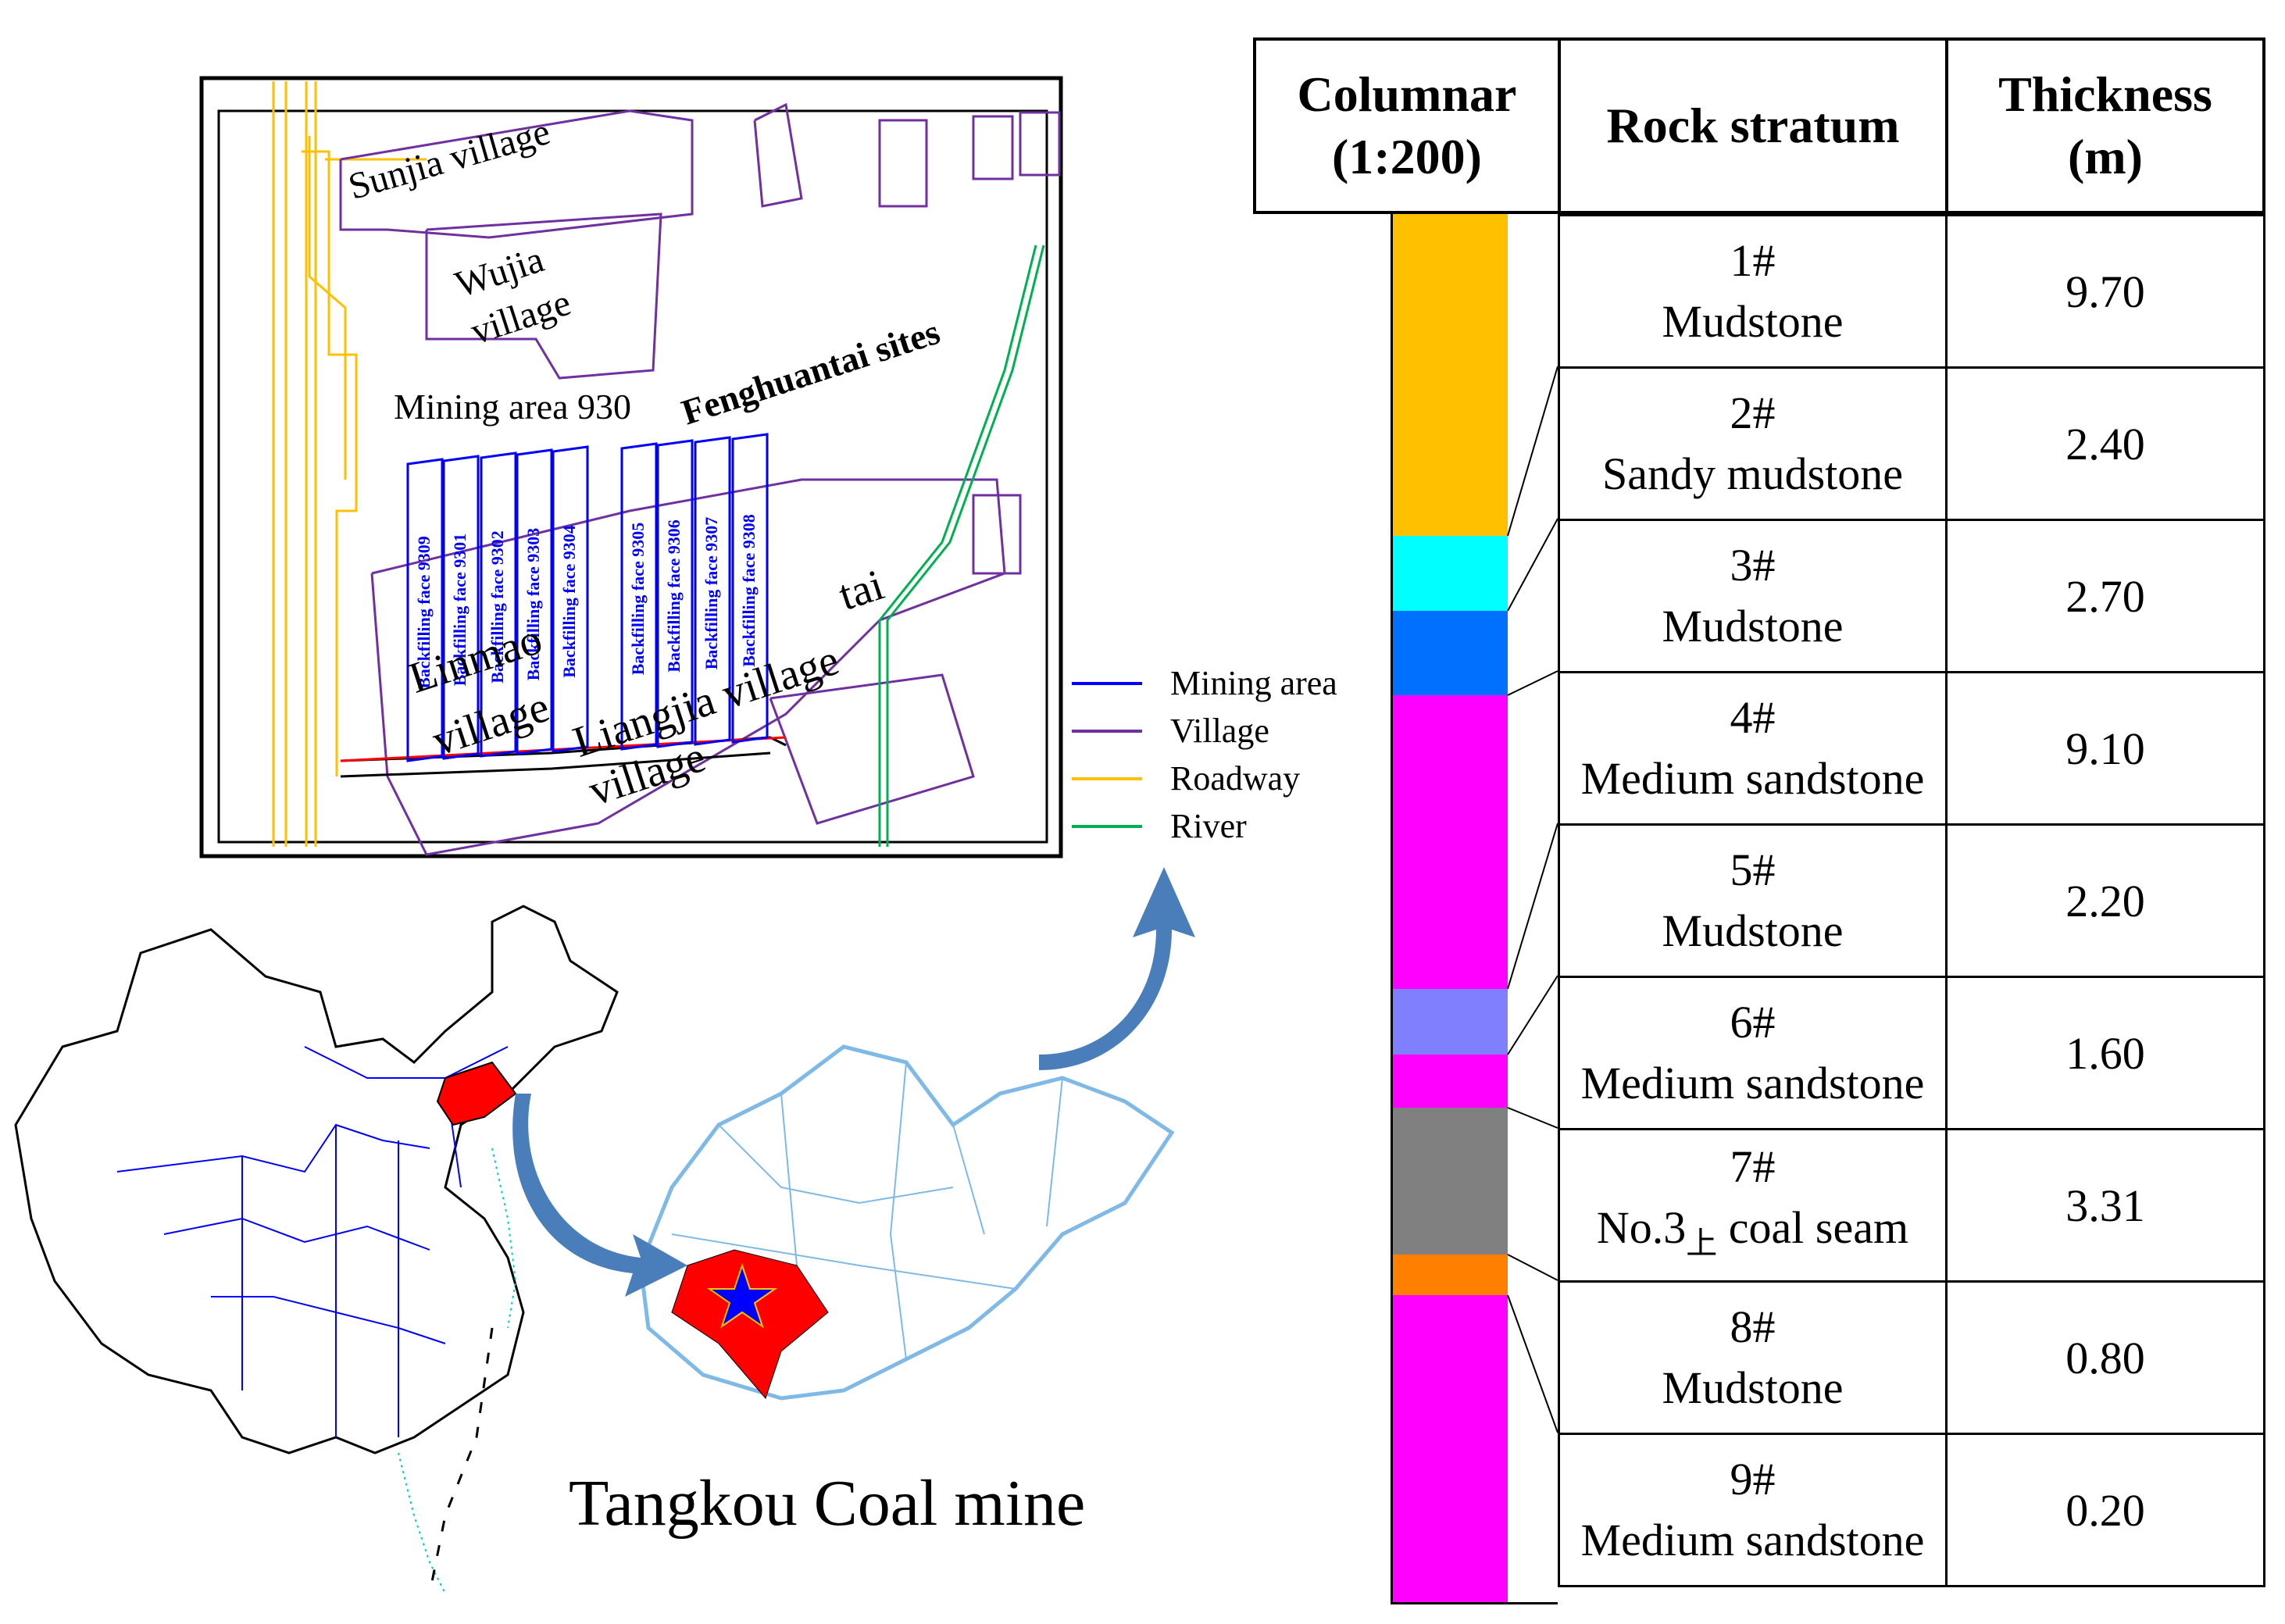  I want to click on stratum-name-cell: 7# No.3上 coal seam, so click(1754, 1205).